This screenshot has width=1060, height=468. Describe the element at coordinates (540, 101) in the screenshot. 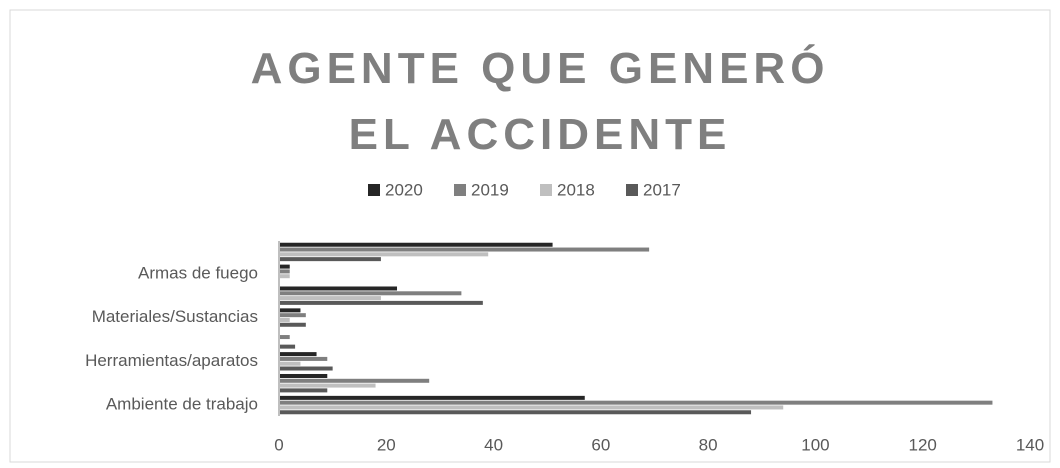

I see `chart-title: AGENTE QUE GENERÓ EL ACCIDENTE` at that location.